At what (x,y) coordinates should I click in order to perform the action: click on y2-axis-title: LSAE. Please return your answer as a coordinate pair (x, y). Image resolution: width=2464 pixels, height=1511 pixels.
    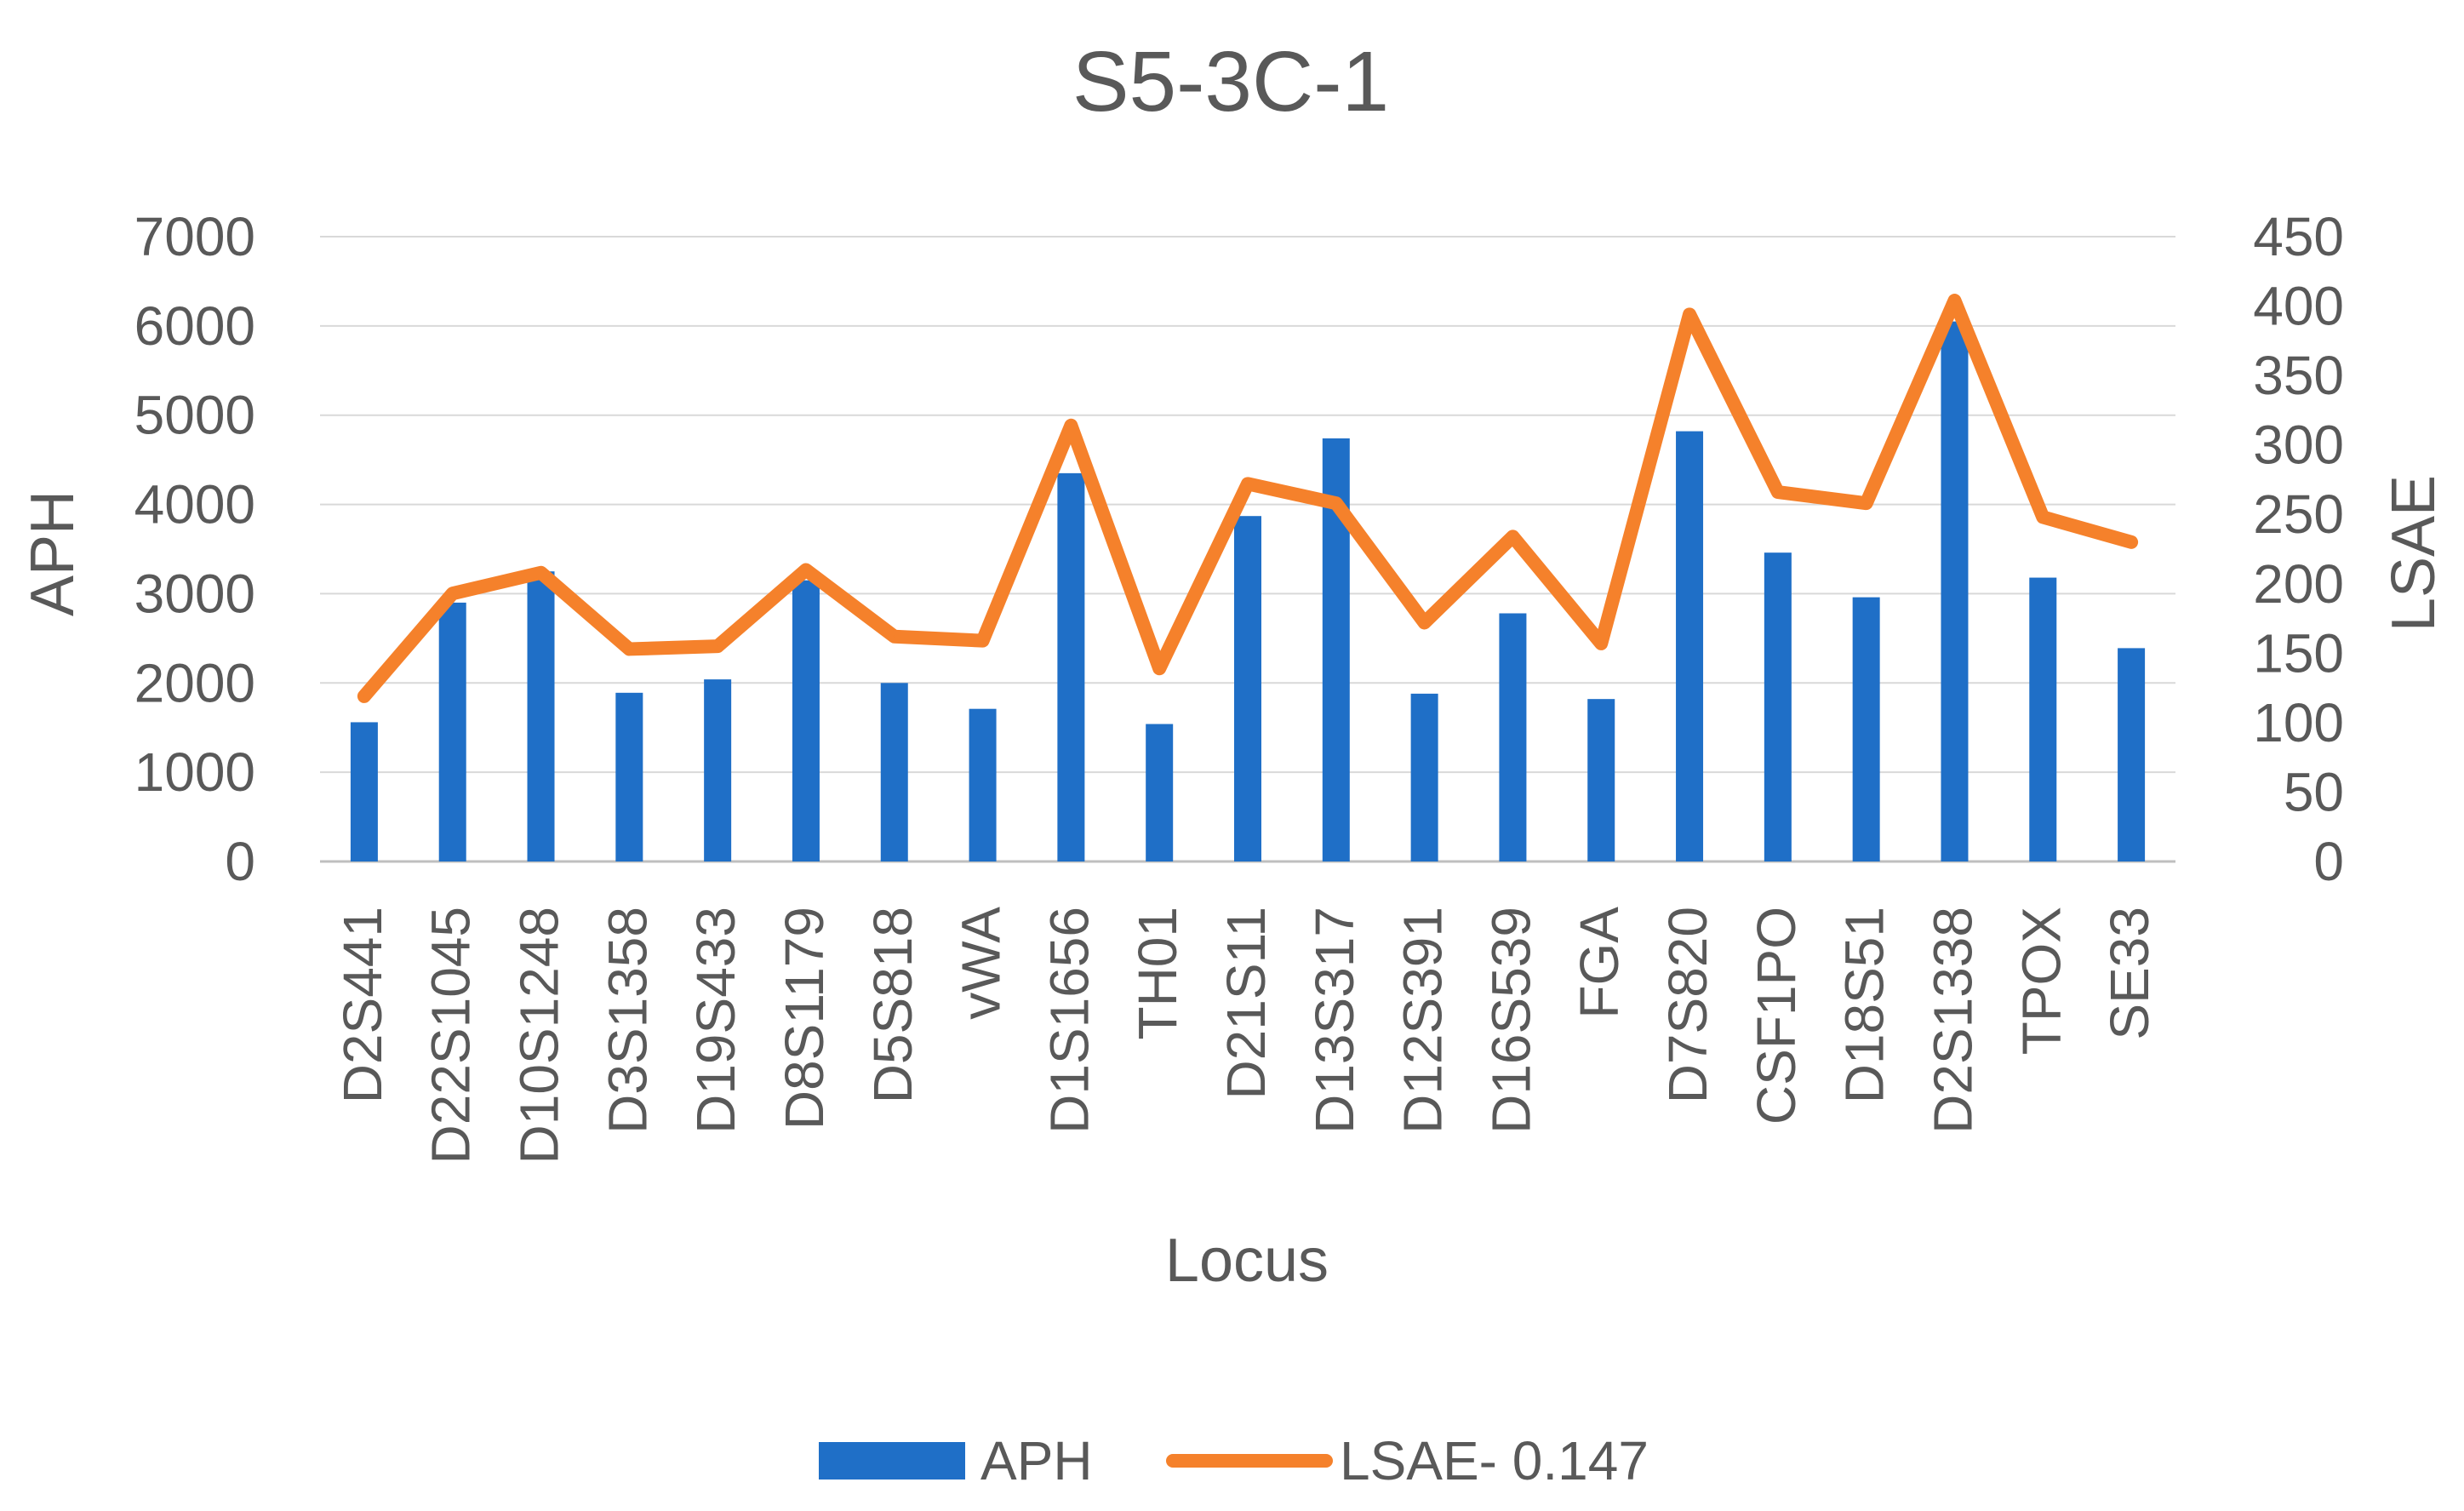
    Looking at the image, I should click on (2414, 553).